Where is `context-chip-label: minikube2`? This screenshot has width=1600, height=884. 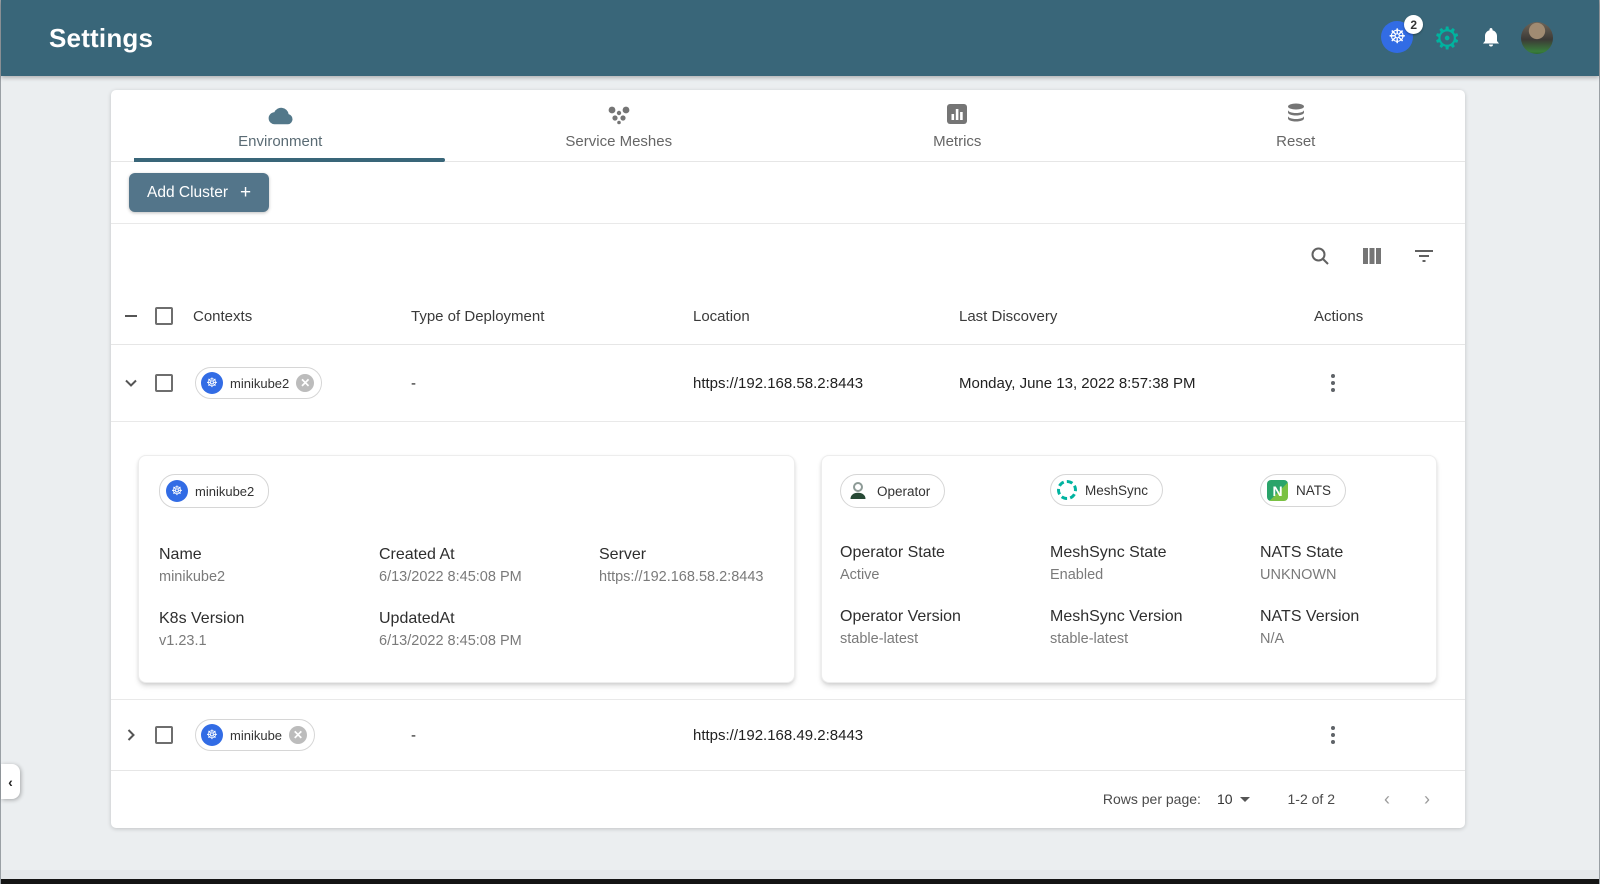 context-chip-label: minikube2 is located at coordinates (260, 383).